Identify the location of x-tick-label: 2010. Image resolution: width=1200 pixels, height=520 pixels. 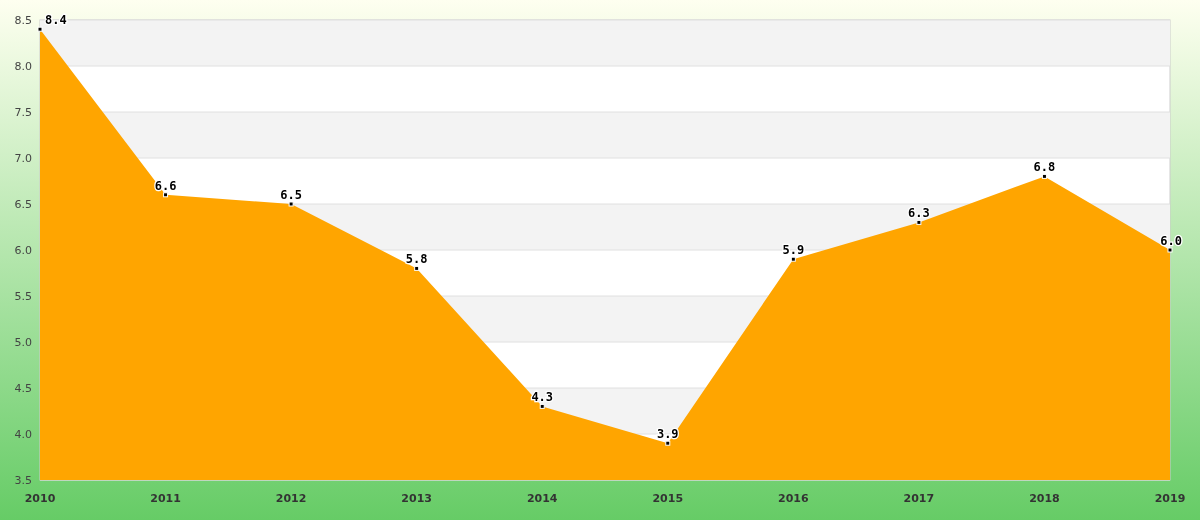
(40, 498).